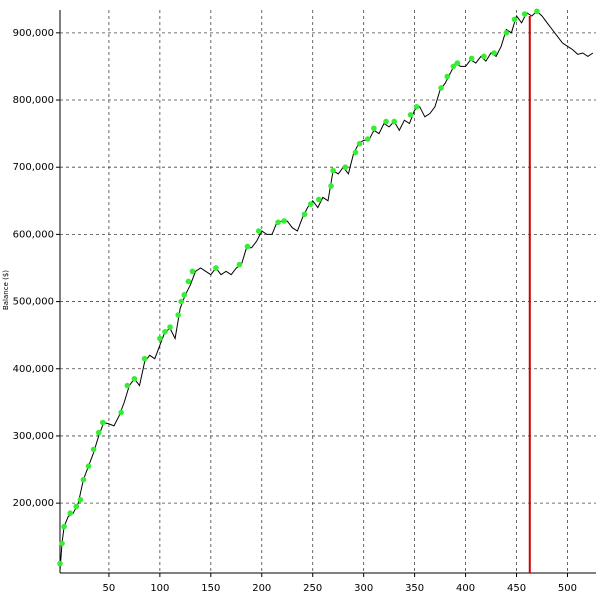  Describe the element at coordinates (6, 290) in the screenshot. I see `y-axis-label: Balance ($)` at that location.